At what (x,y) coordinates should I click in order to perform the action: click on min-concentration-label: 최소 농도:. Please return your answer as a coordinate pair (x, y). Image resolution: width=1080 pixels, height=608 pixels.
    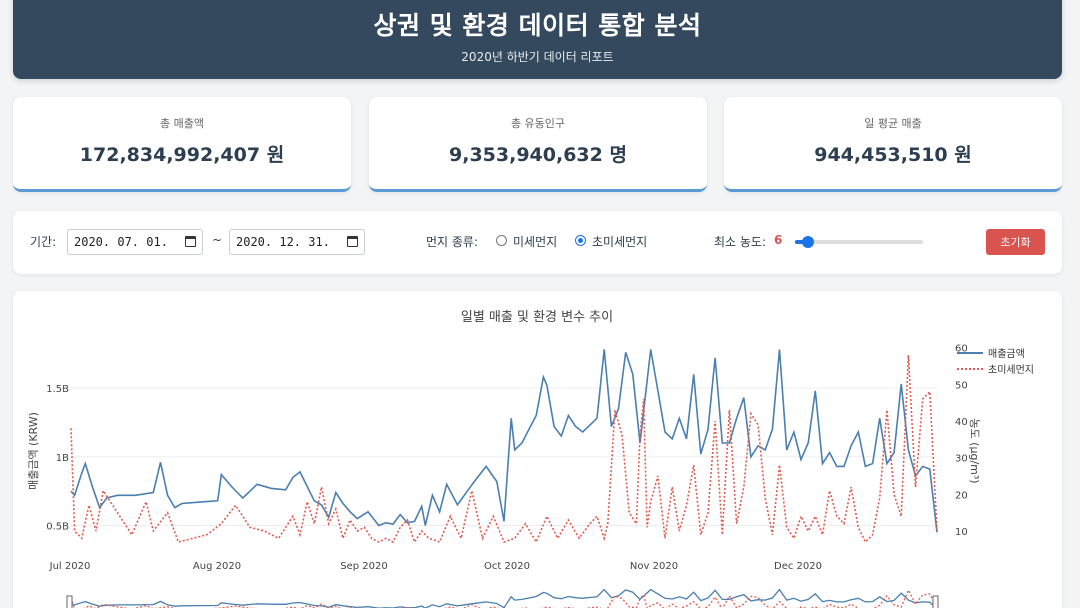
    Looking at the image, I should click on (740, 242).